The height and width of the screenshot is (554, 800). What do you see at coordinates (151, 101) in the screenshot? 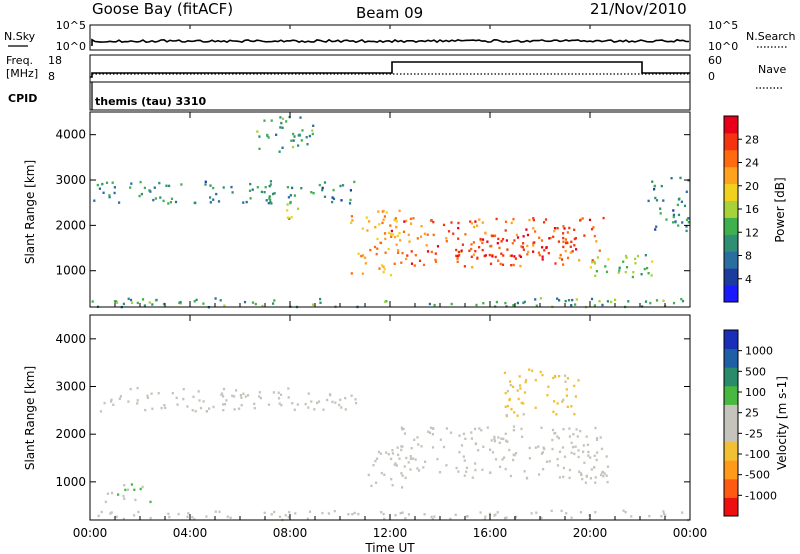
I see `cpid-text: themis (tau) 3310` at bounding box center [151, 101].